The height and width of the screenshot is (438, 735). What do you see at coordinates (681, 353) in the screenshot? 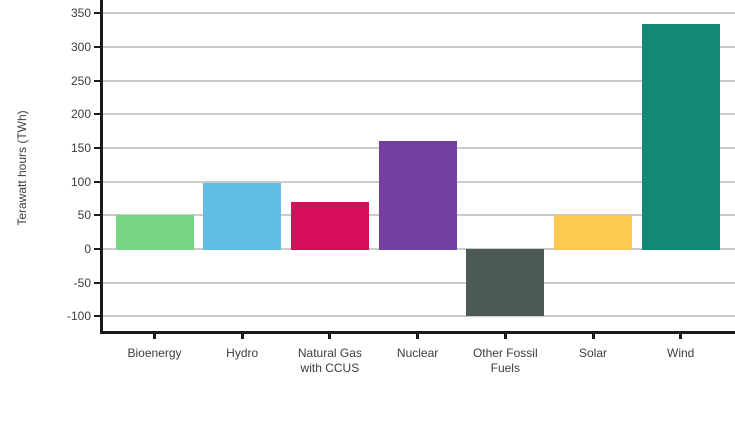
I see `x-tick-label-wind: Wind` at bounding box center [681, 353].